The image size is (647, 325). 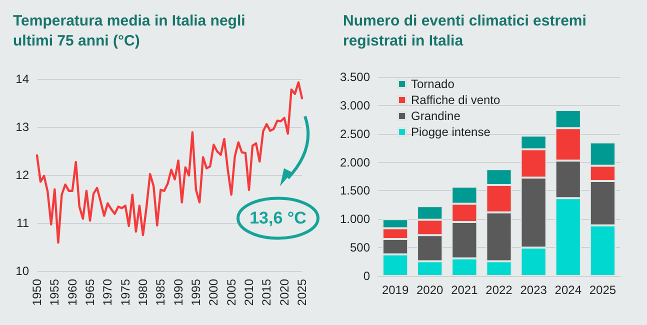 I want to click on x-tick-label: 1980, so click(x=143, y=292).